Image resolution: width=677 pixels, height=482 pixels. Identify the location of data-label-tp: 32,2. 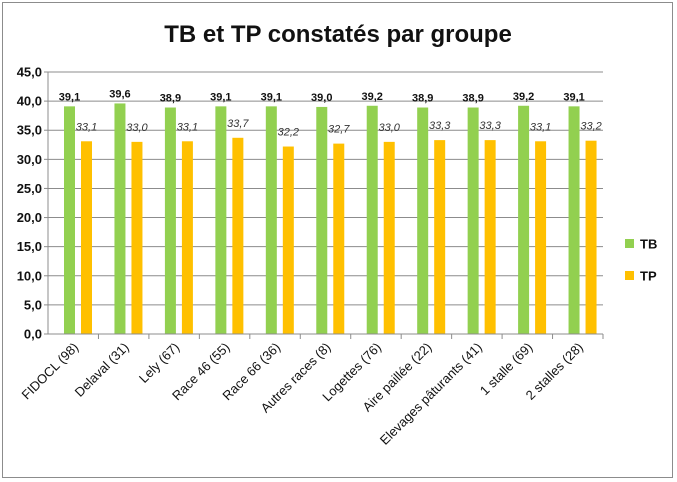
(288, 133).